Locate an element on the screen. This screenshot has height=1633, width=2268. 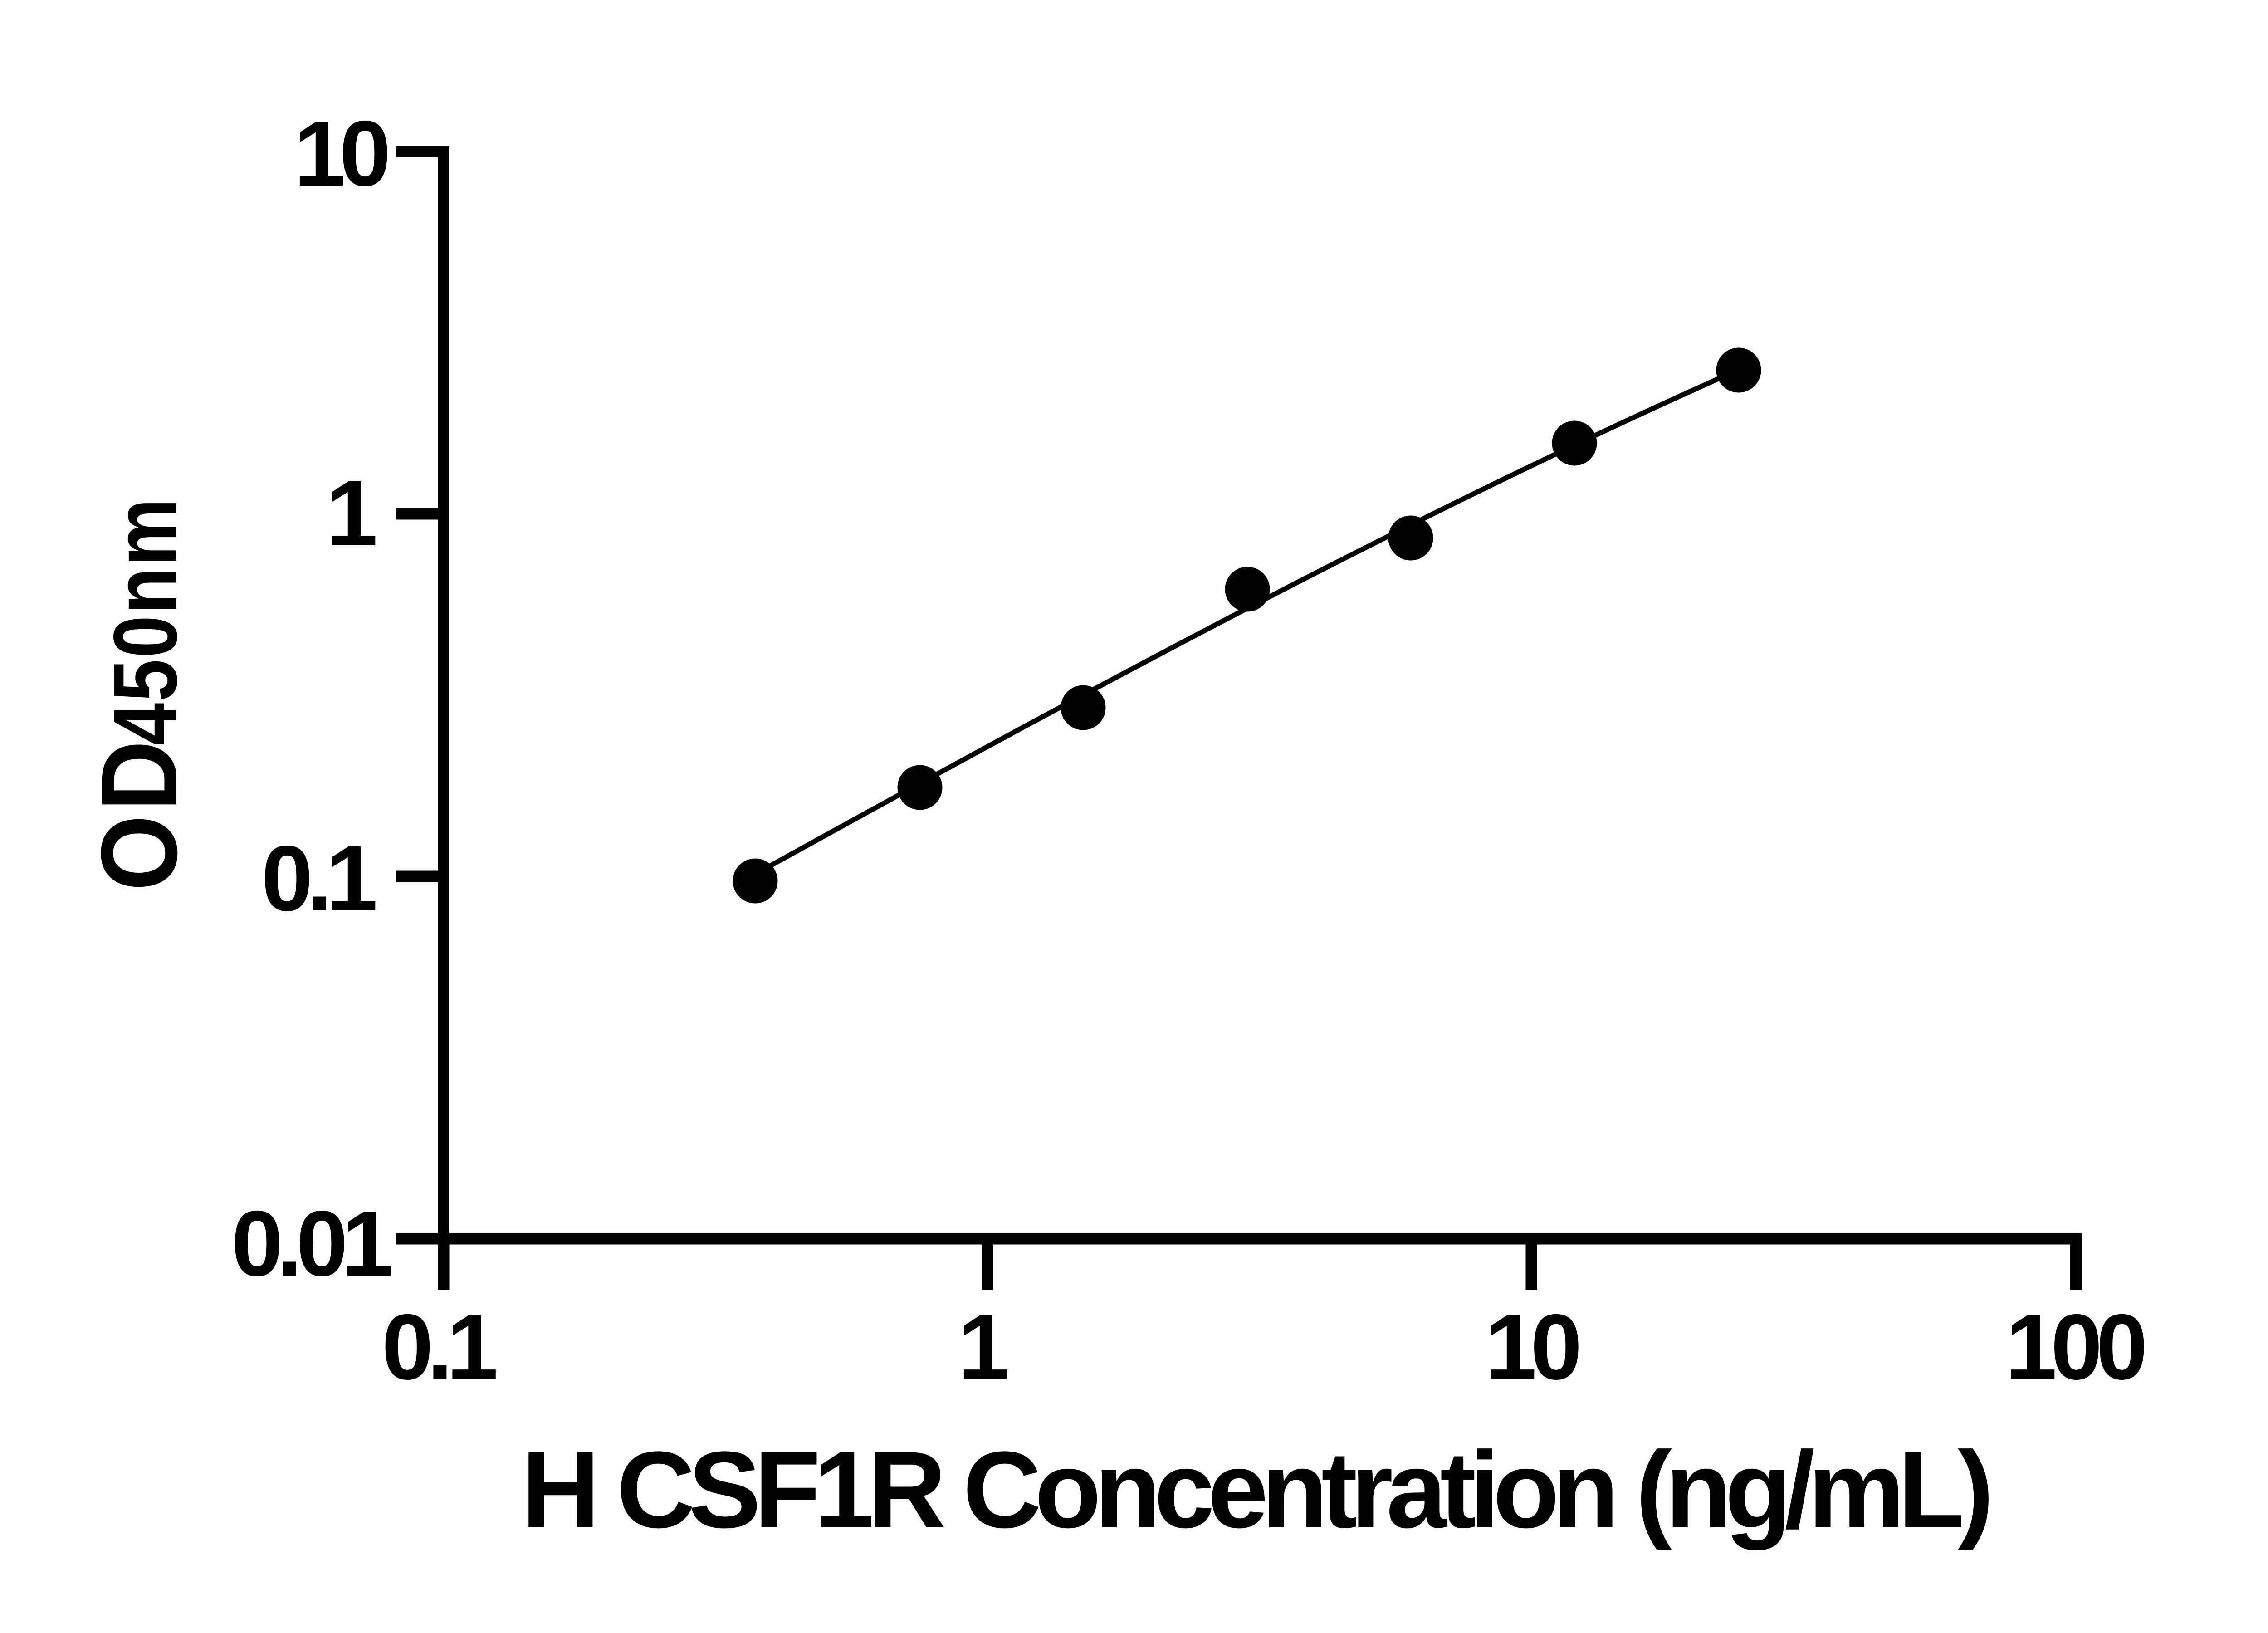
svg-text: H CSF1R Concentration (ng/mL) is located at coordinates (1255, 1489).